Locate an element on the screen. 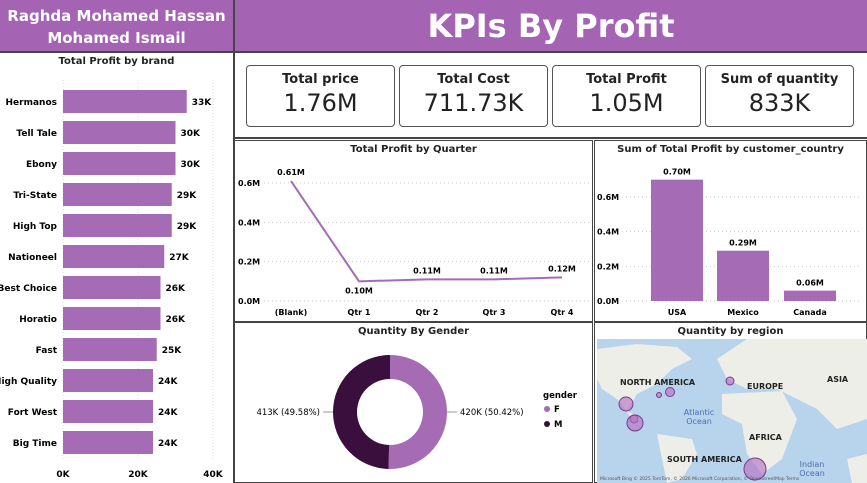  ocean-label: Indian is located at coordinates (812, 464).